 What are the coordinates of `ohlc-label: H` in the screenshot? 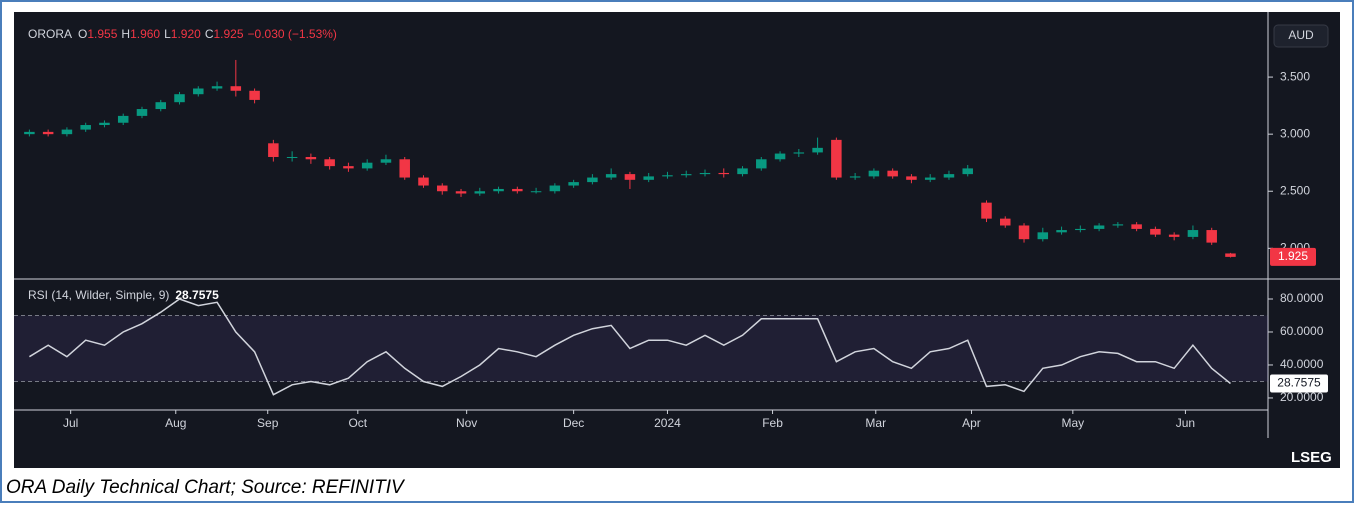 It's located at (125, 34).